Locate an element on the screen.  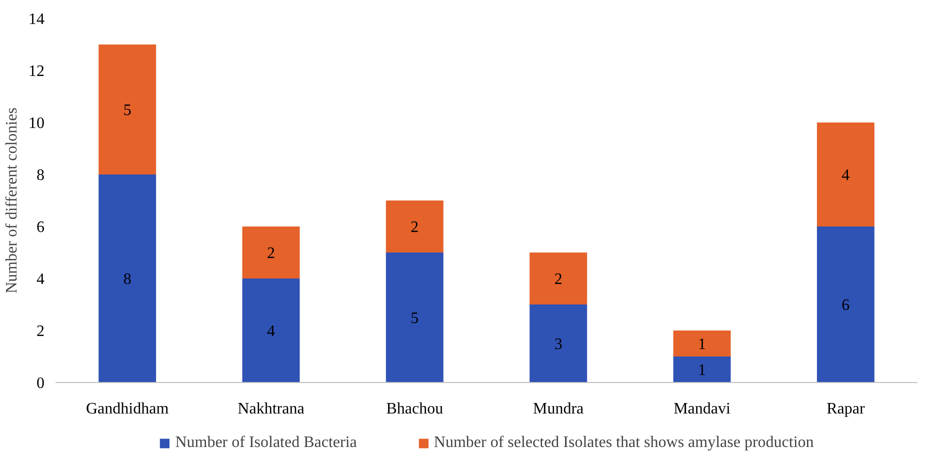
x-tick-label: Mandavi is located at coordinates (702, 409).